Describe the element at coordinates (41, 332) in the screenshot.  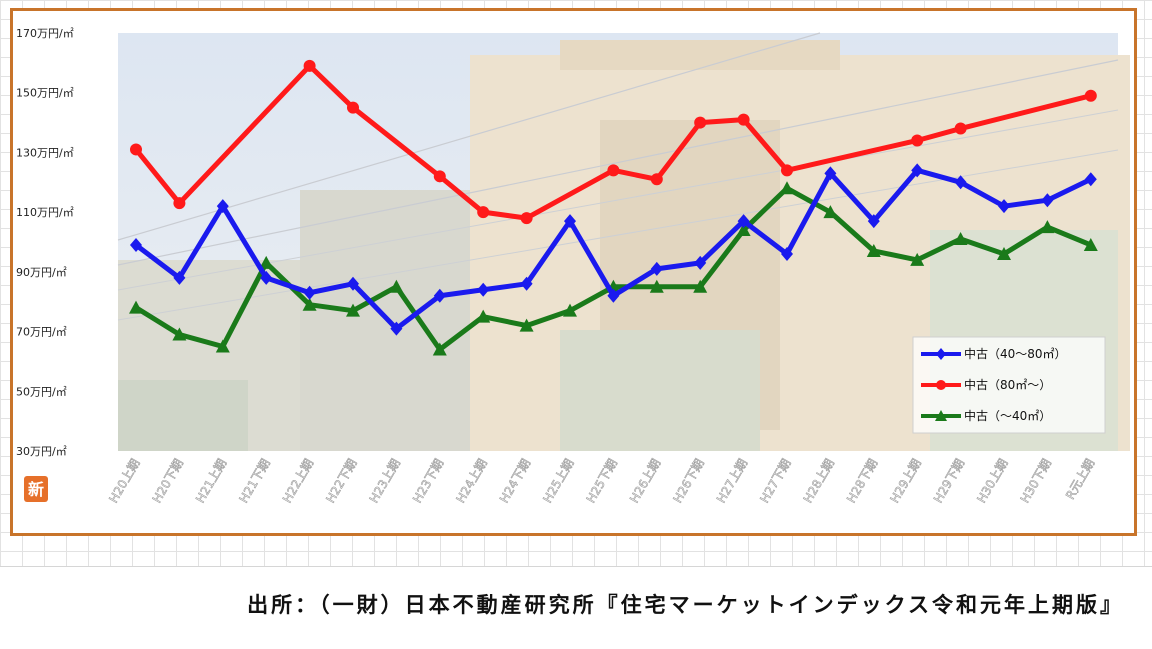
I see `y-tick-label: 70万円/㎡` at that location.